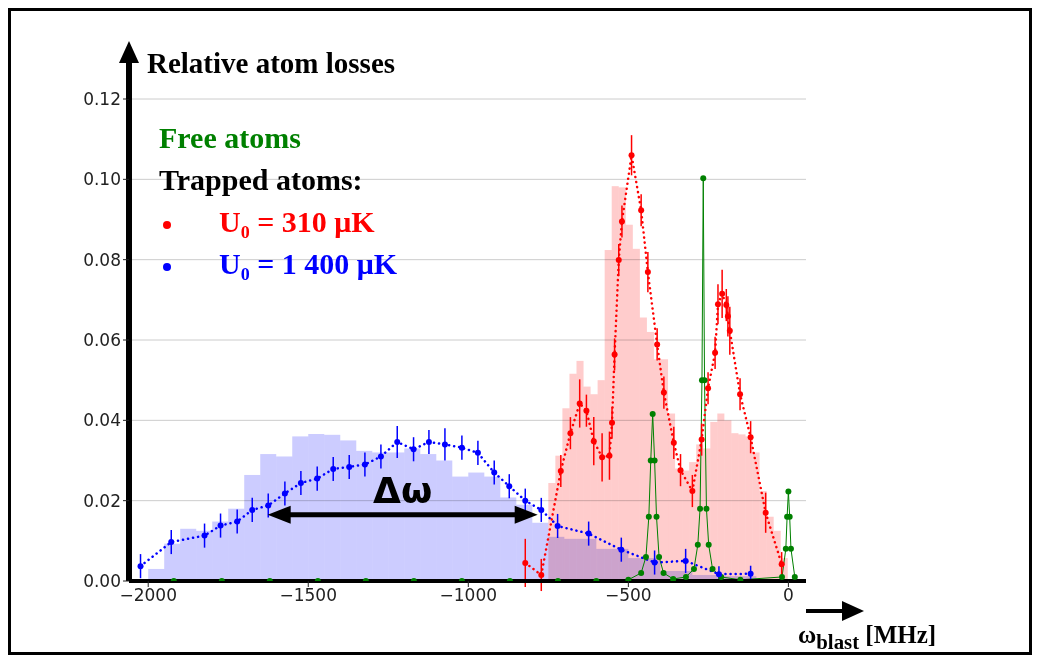  Describe the element at coordinates (102, 179) in the screenshot. I see `y-tick-label: 0.10` at that location.